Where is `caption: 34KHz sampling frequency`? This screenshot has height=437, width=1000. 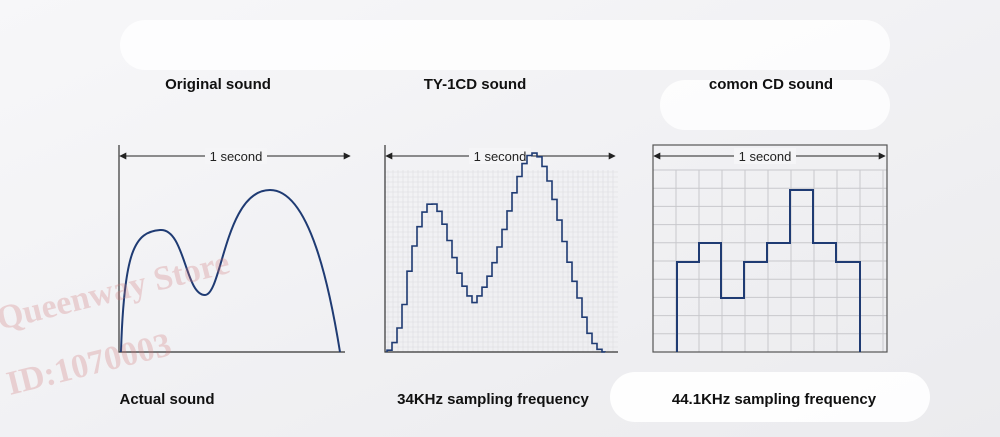 caption: 34KHz sampling frequency is located at coordinates (493, 399).